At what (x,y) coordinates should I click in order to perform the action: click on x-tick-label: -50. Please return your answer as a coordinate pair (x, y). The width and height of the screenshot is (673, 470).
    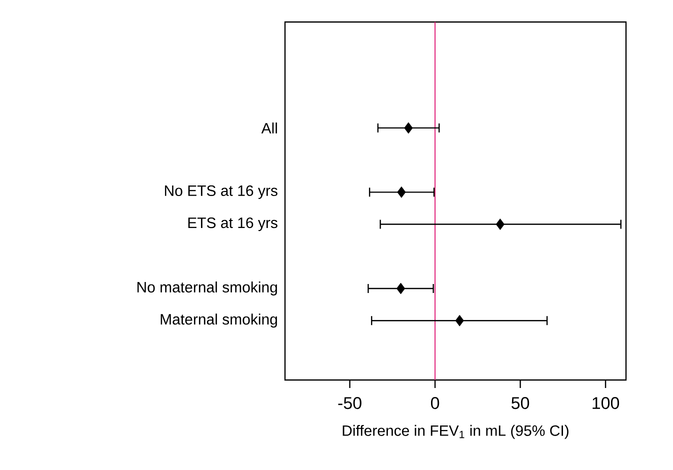
    Looking at the image, I should click on (350, 403).